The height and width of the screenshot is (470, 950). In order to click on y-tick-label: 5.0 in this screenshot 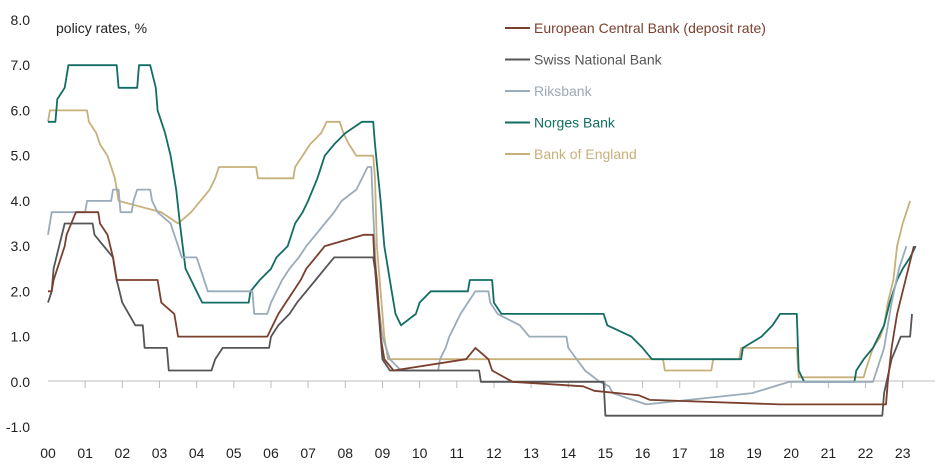, I will do `click(21, 156)`.